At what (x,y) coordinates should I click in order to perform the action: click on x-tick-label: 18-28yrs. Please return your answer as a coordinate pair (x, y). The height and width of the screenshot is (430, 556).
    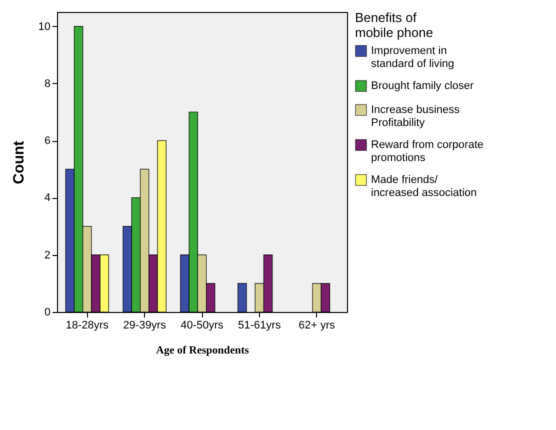
    Looking at the image, I should click on (88, 326).